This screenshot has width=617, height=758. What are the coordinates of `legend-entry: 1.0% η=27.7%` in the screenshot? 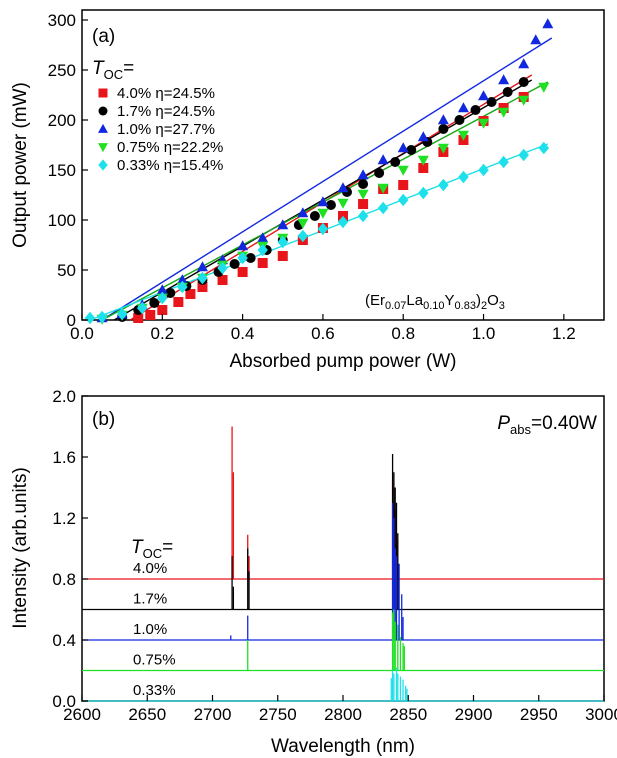 It's located at (166, 129).